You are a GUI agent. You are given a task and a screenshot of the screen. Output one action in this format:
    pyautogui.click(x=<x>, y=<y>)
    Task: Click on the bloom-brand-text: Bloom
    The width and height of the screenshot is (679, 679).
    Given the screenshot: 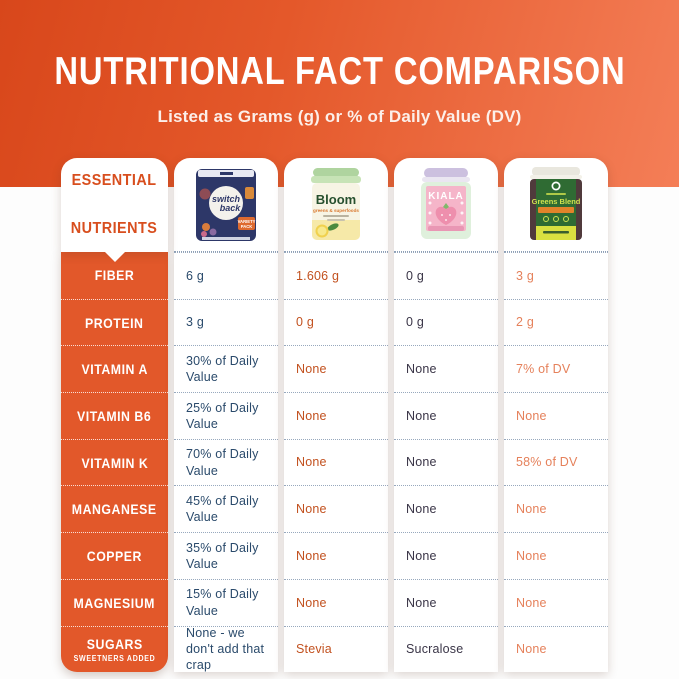 What is the action you would take?
    pyautogui.click(x=336, y=199)
    